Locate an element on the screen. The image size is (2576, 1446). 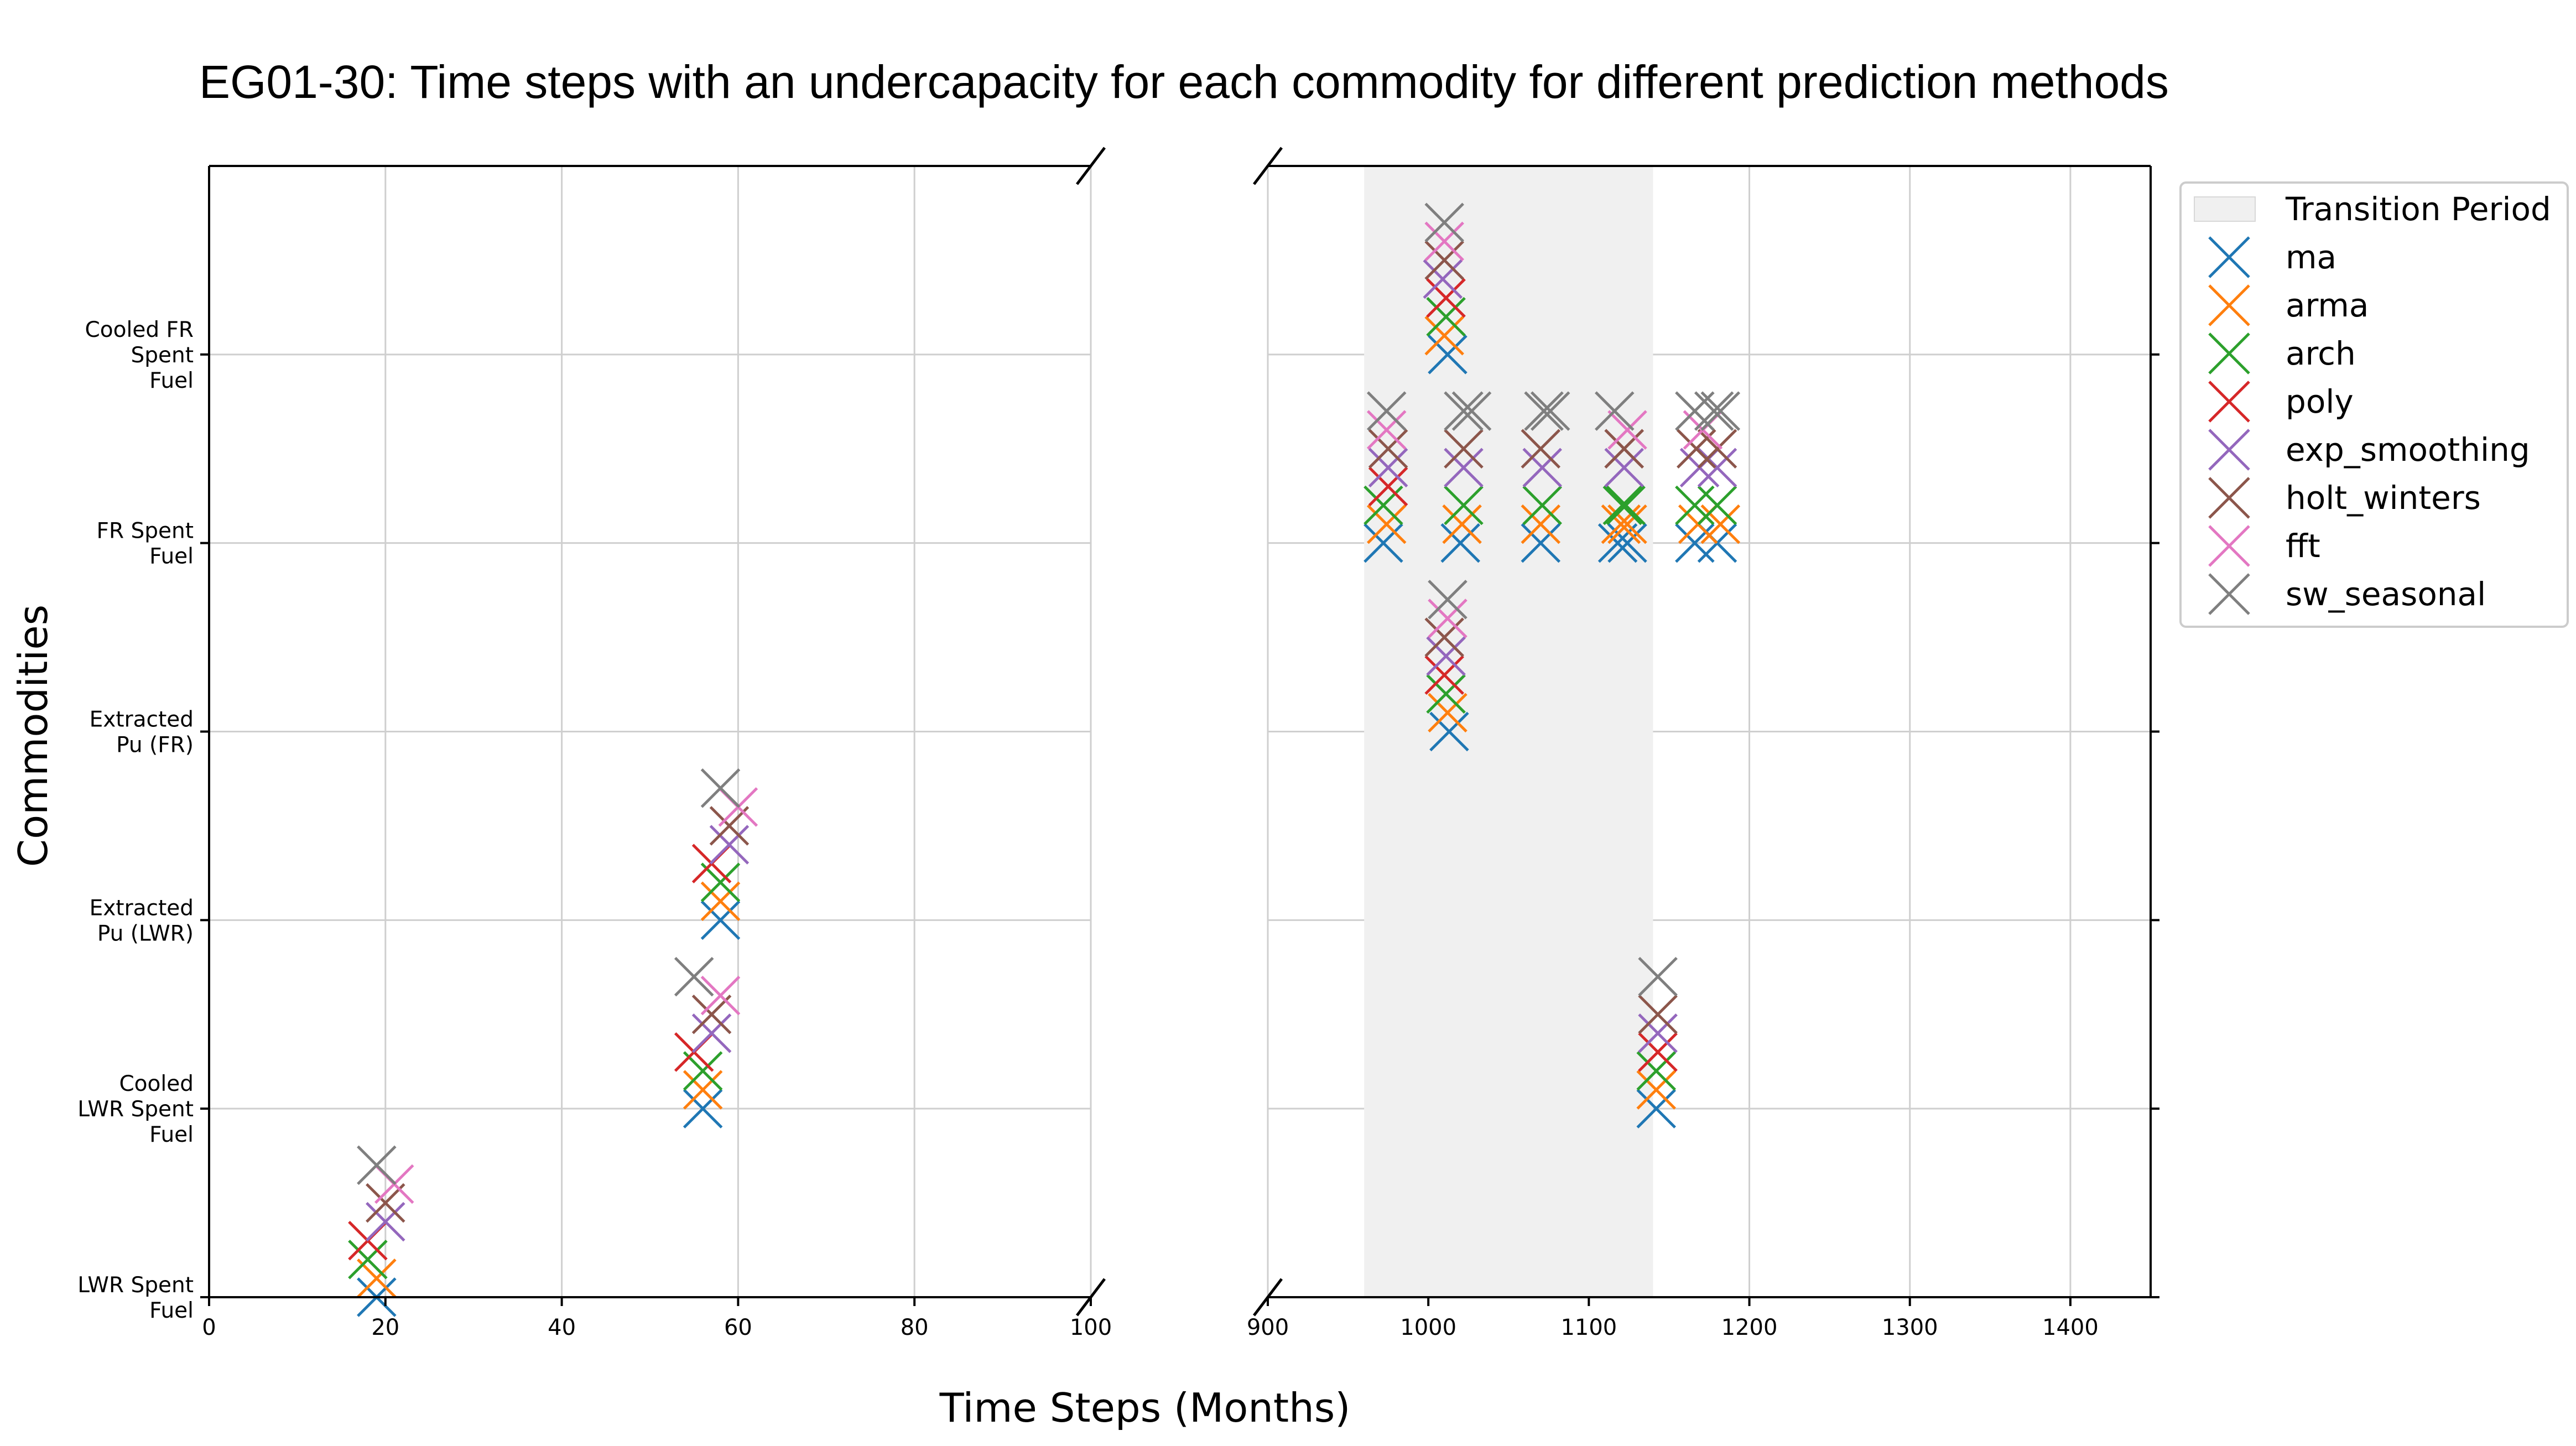
y-tick-label: Extracted Pu (LWR) is located at coordinates (142, 921).